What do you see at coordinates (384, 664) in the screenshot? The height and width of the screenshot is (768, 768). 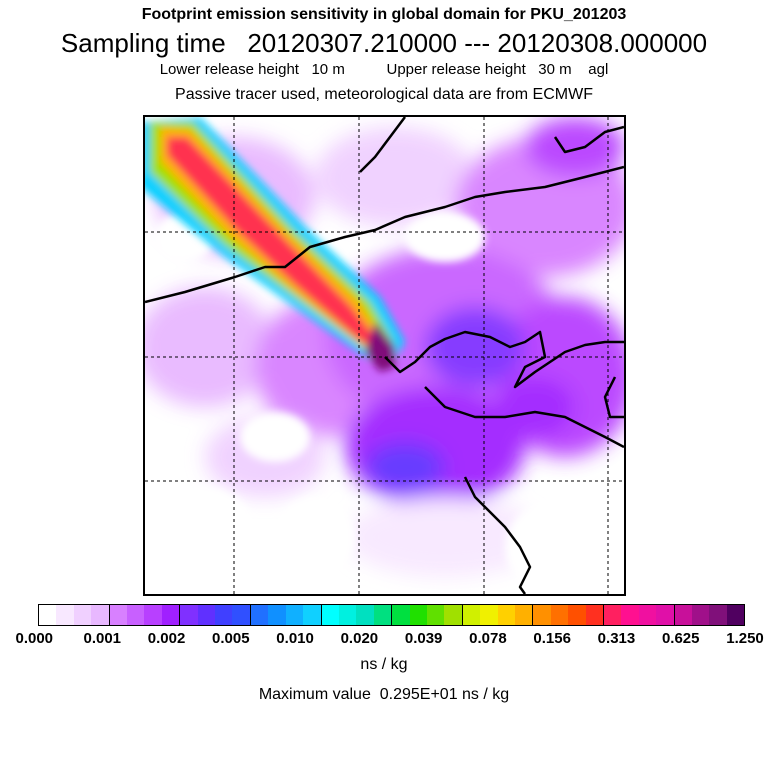 I see `units-label: ns / kg` at bounding box center [384, 664].